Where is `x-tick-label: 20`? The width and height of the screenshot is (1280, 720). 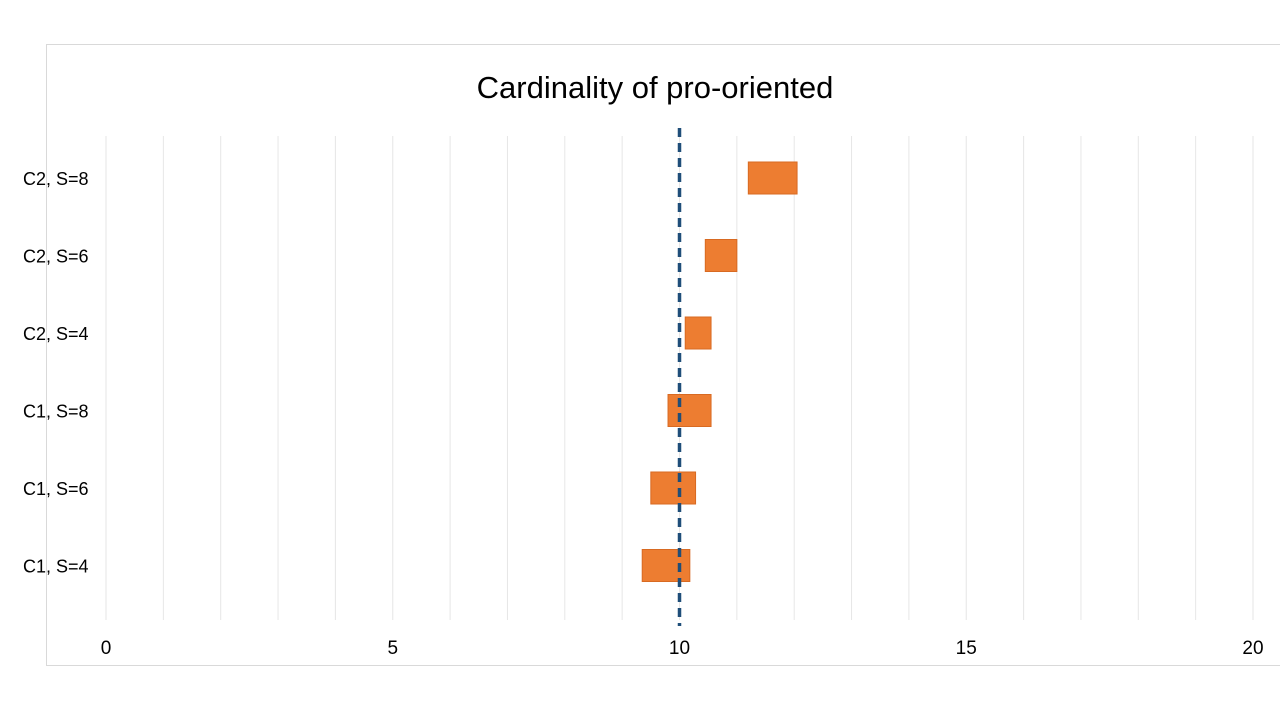
x-tick-label: 20 is located at coordinates (1252, 648).